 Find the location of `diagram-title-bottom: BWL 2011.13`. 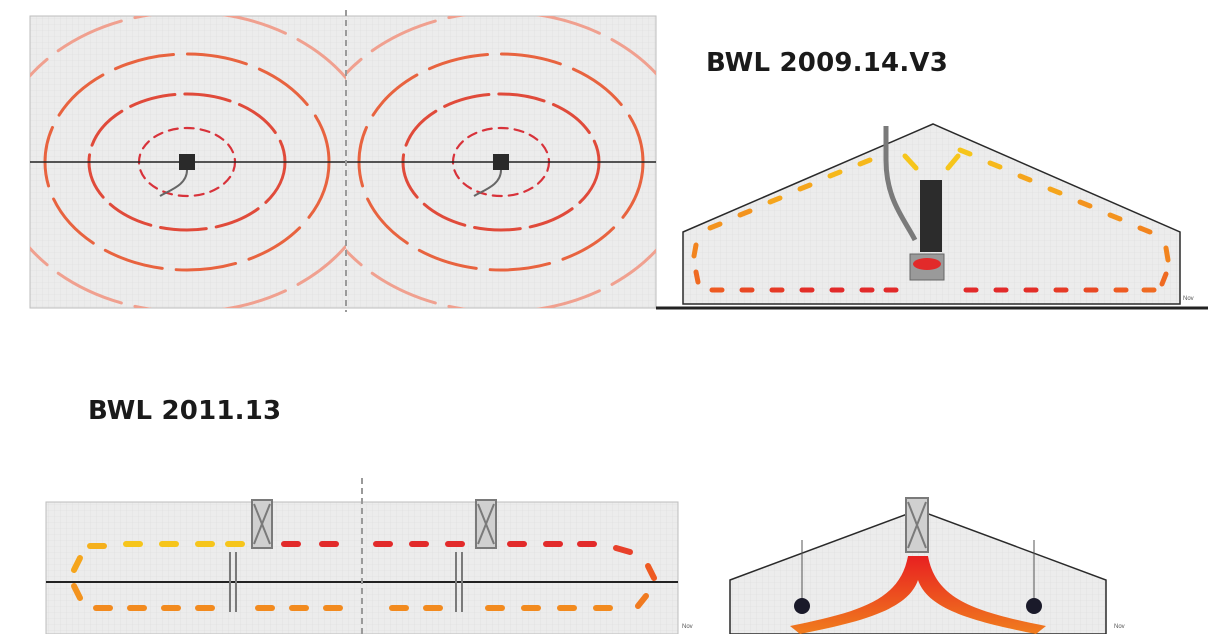

diagram-title-bottom: BWL 2011.13 is located at coordinates (185, 411).